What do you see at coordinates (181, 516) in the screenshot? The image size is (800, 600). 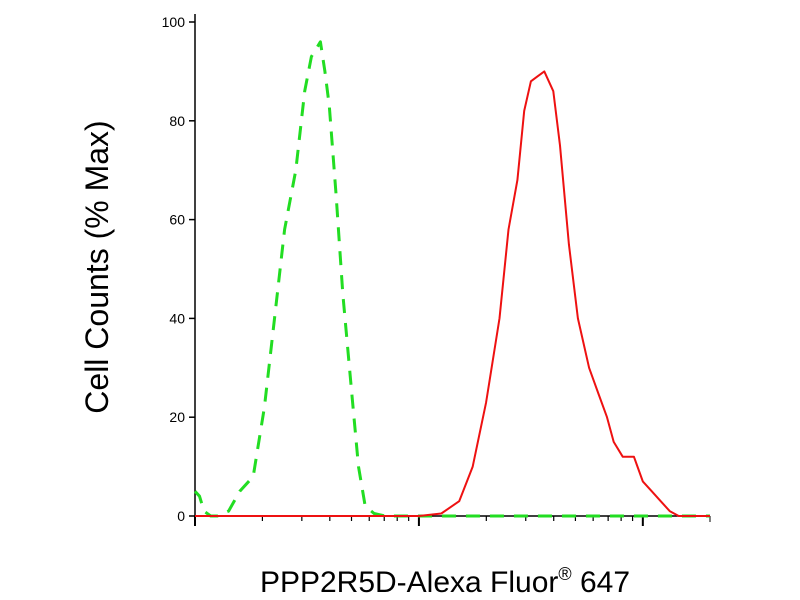 I see `y-tick-label: 0` at bounding box center [181, 516].